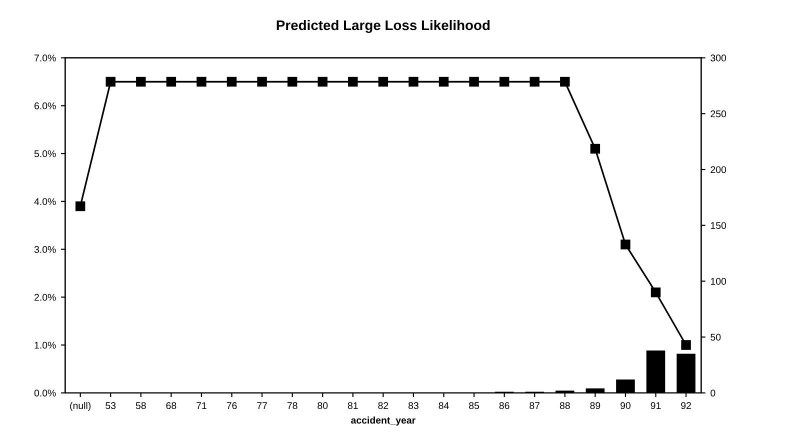 The width and height of the screenshot is (795, 438). Describe the element at coordinates (201, 405) in the screenshot. I see `x-tick-label: 71` at that location.